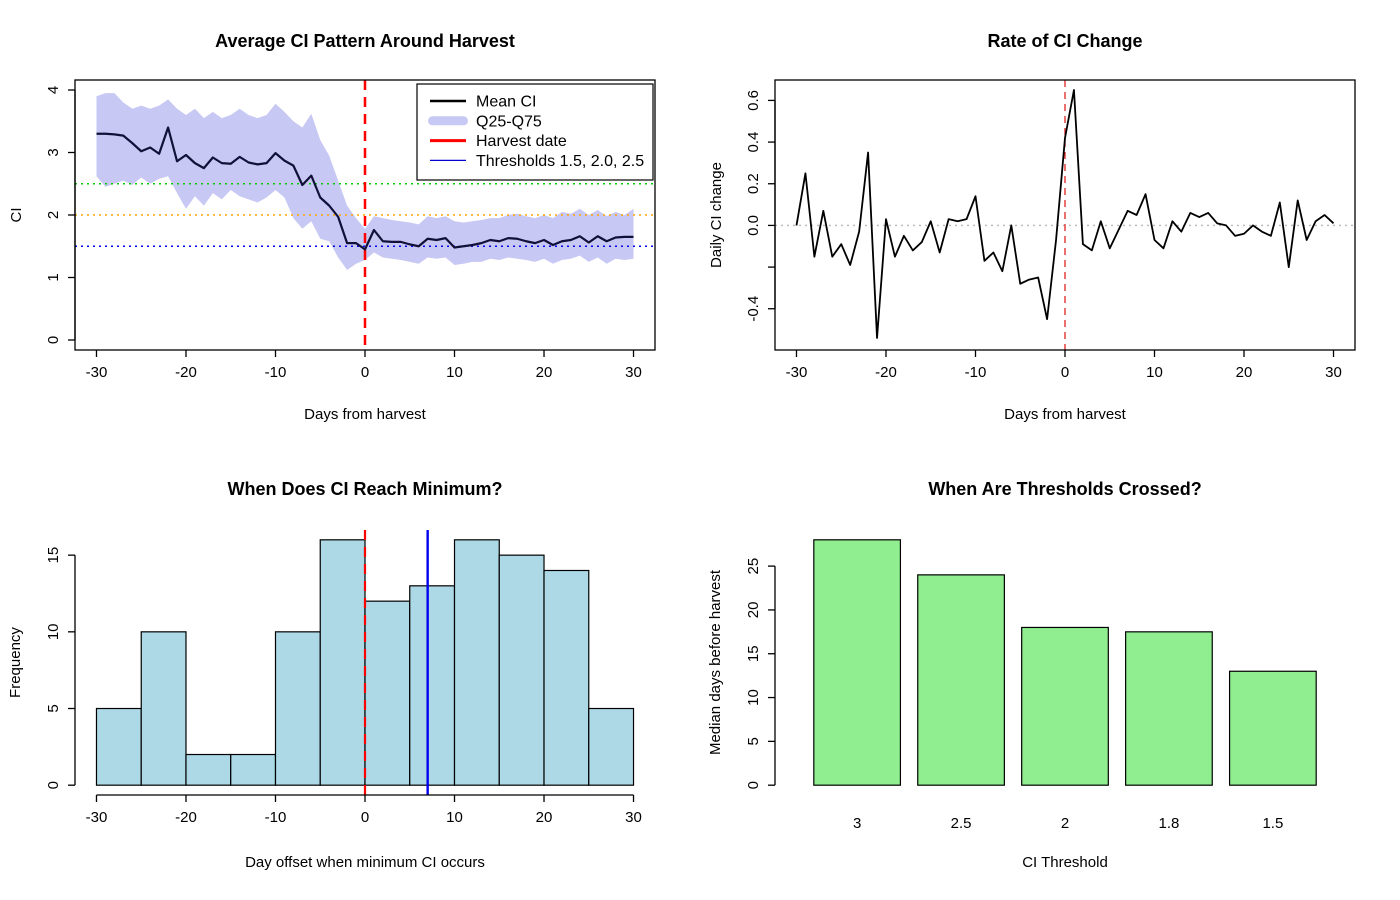 The width and height of the screenshot is (1400, 900). I want to click on bar-category-label: 2.5, so click(961, 823).